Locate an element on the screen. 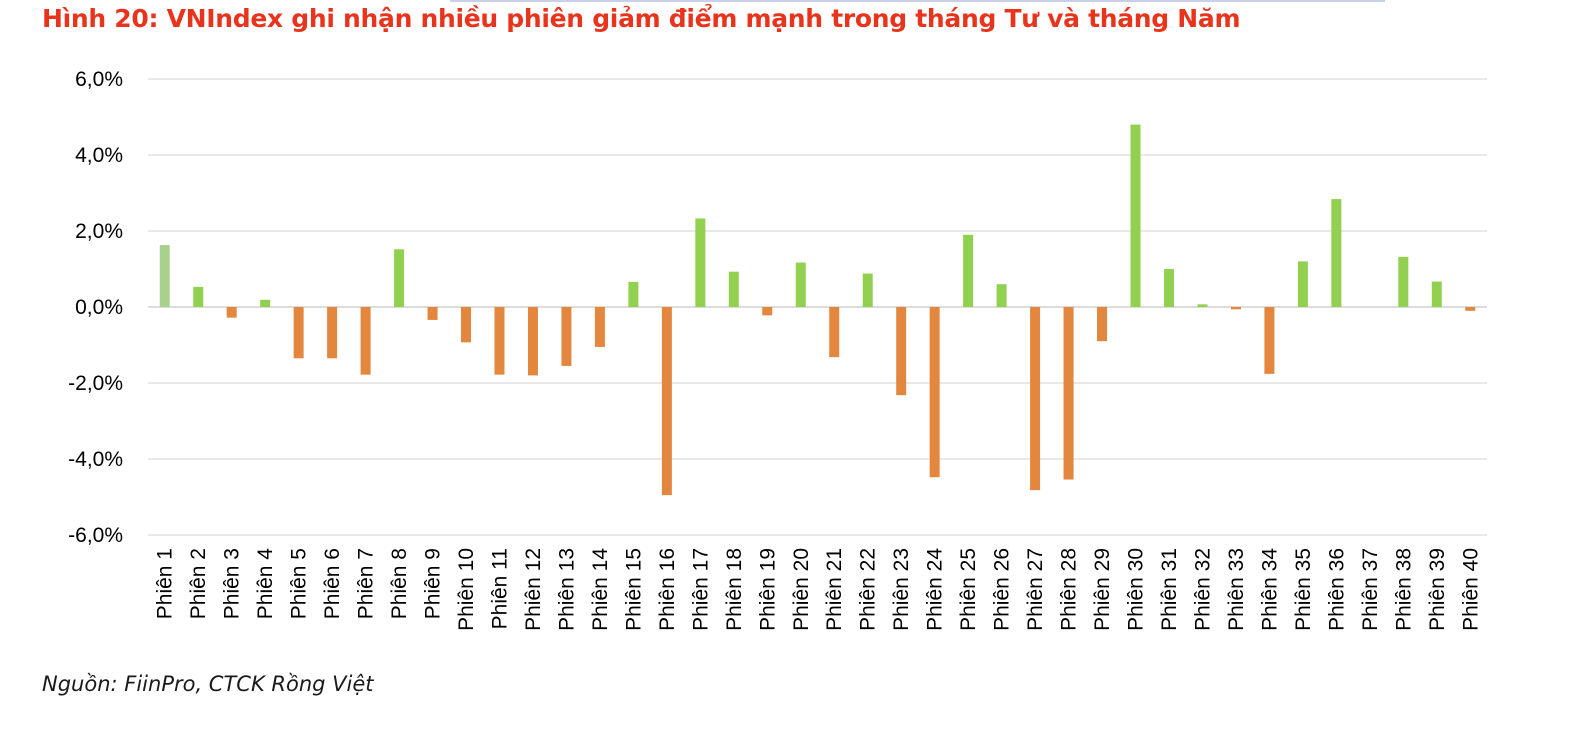  x-category-label: Phiên 38 is located at coordinates (1403, 589).